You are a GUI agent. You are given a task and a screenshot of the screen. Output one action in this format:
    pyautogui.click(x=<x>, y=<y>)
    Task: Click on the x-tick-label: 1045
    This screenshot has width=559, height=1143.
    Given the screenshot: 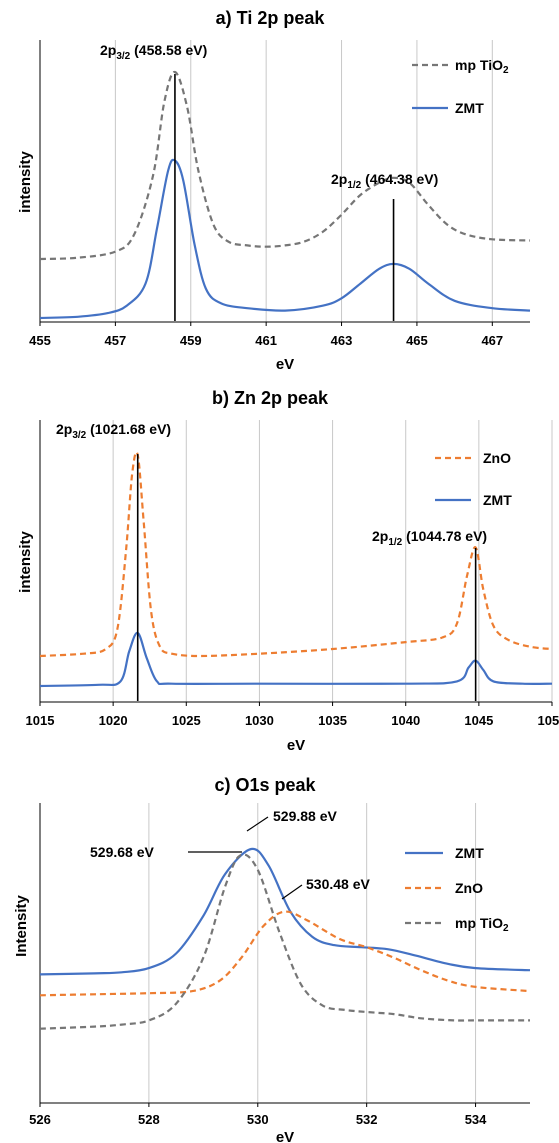 What is the action you would take?
    pyautogui.click(x=478, y=720)
    